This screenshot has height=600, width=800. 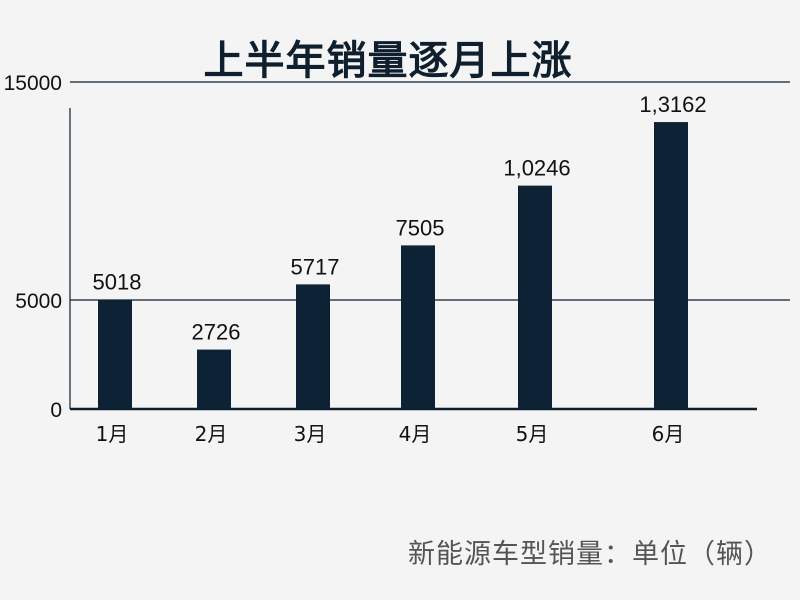 What do you see at coordinates (532, 434) in the screenshot?
I see `x-tick-label: 5月` at bounding box center [532, 434].